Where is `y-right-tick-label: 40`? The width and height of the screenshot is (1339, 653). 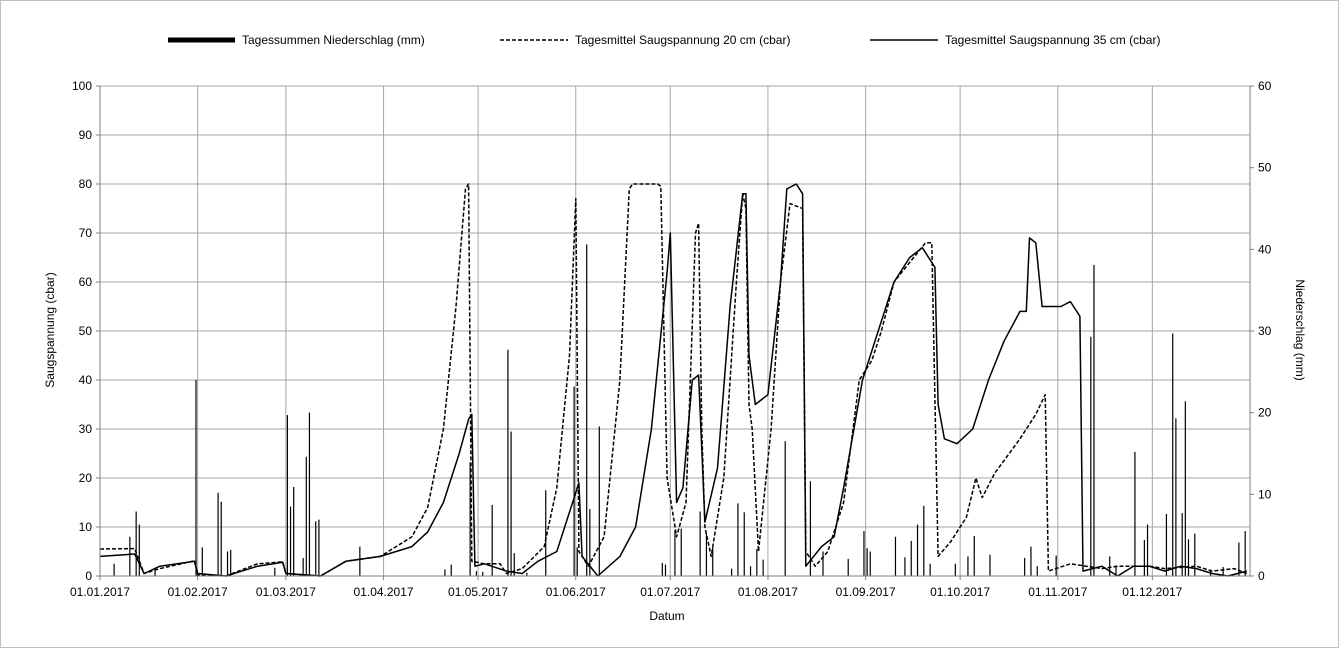 y-right-tick-label: 40 is located at coordinates (1265, 249).